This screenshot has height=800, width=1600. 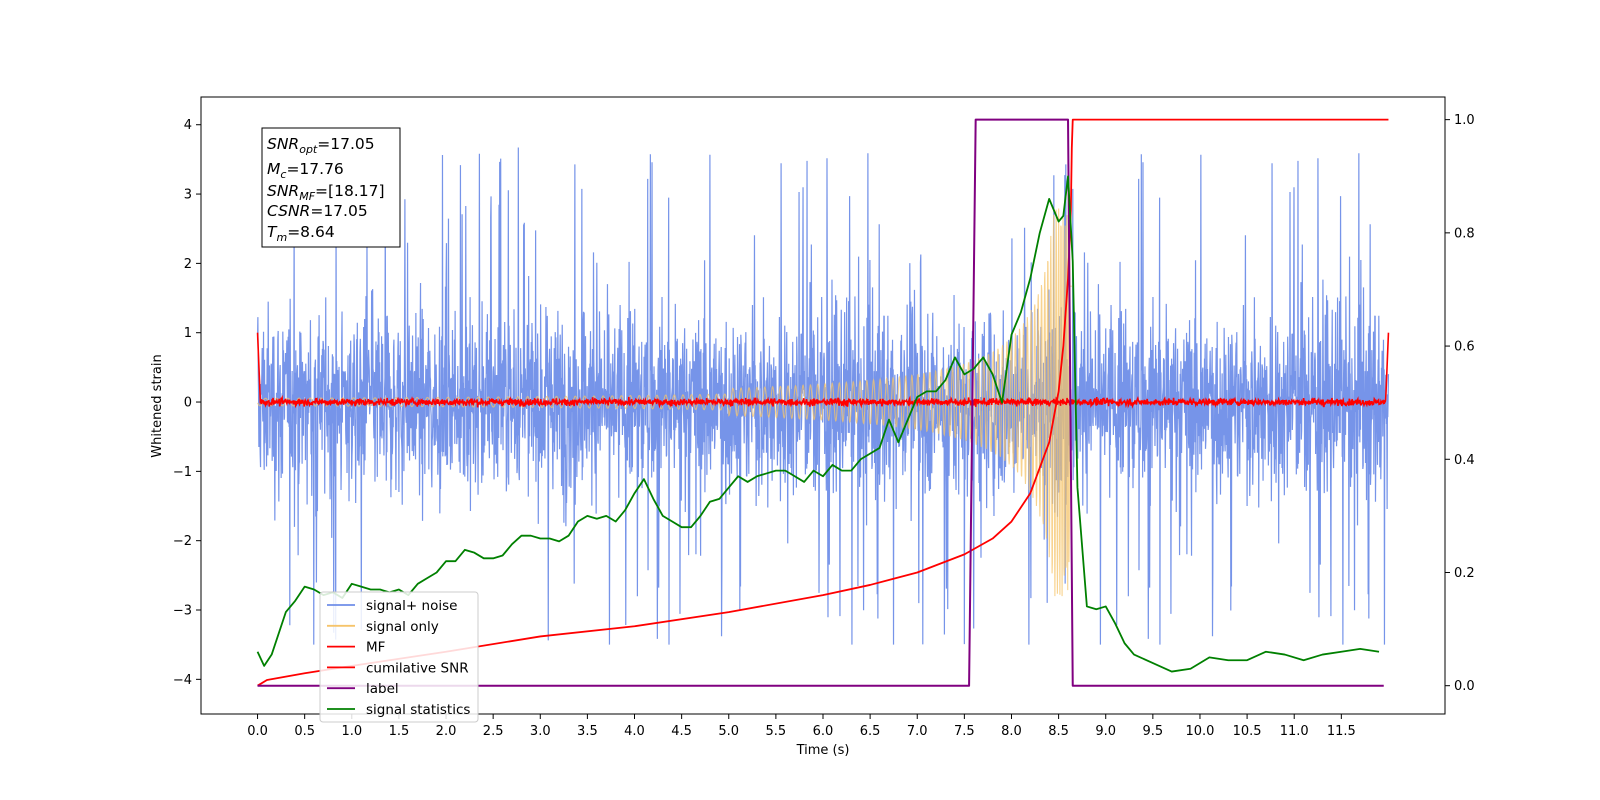 I want to click on x-tick-label: 11.5, so click(x=1341, y=731).